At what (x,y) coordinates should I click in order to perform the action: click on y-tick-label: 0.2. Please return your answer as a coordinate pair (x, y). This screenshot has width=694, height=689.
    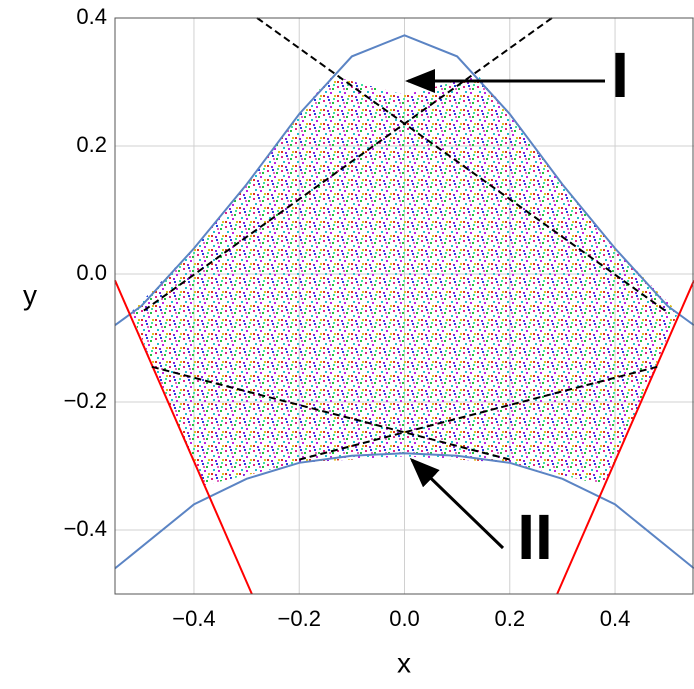
    Looking at the image, I should click on (91, 144).